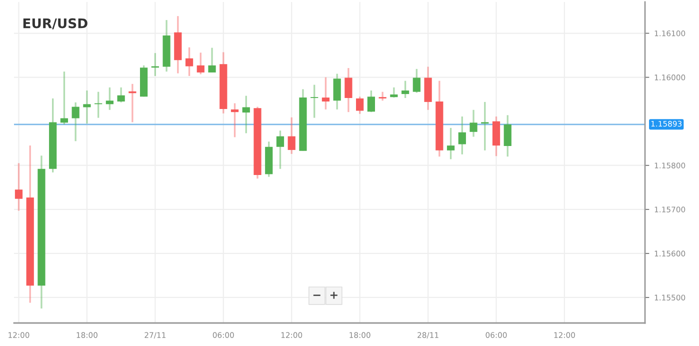 This screenshot has height=346, width=699. I want to click on candlestick, so click(382, 96).